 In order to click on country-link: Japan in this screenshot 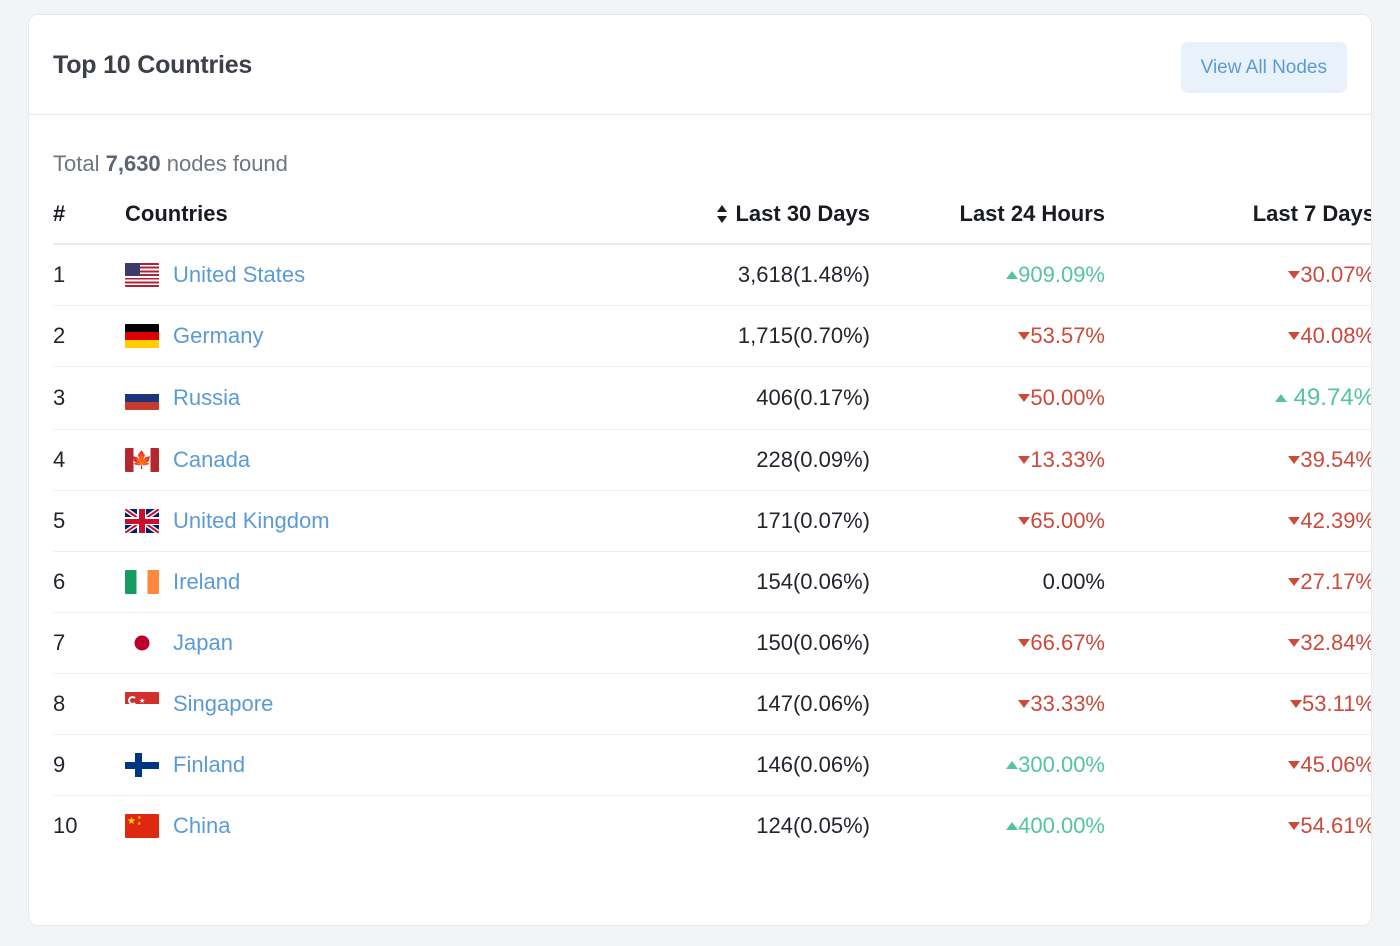, I will do `click(203, 642)`.